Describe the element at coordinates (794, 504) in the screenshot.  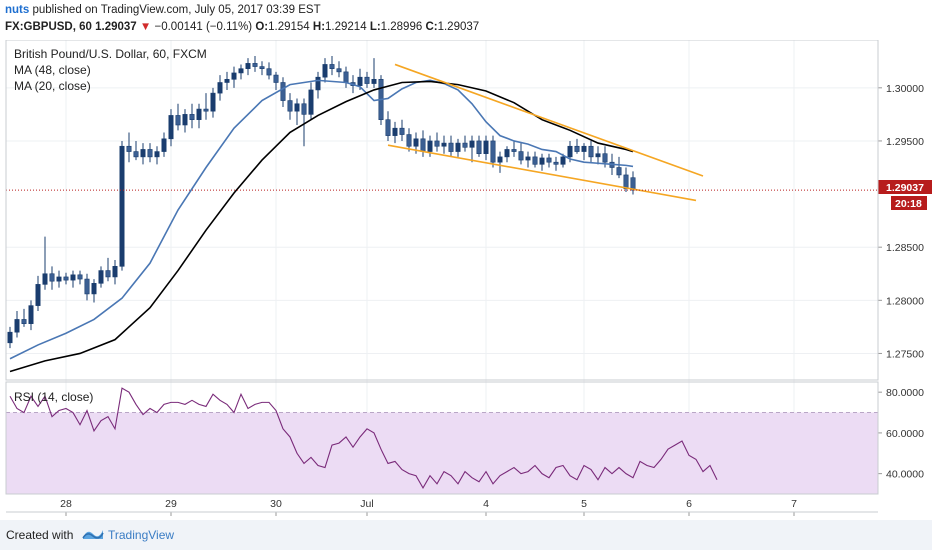
I see `time-tick-label: 7` at that location.